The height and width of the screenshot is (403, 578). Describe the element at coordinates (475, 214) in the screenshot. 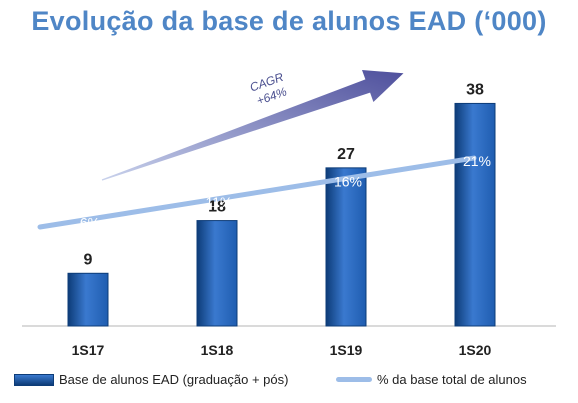

I see `bar-1S20` at that location.